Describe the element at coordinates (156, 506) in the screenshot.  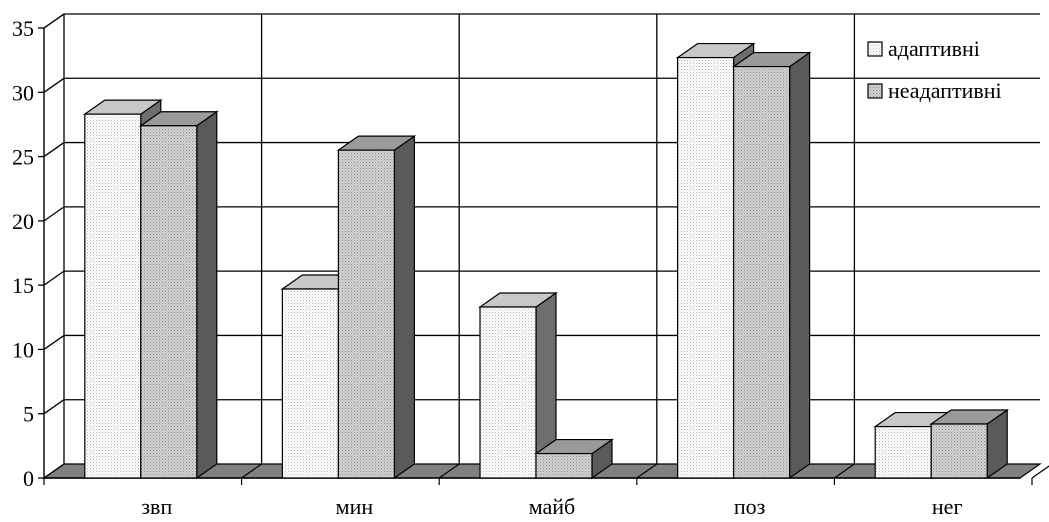
I see `x-tick-label: звп` at that location.